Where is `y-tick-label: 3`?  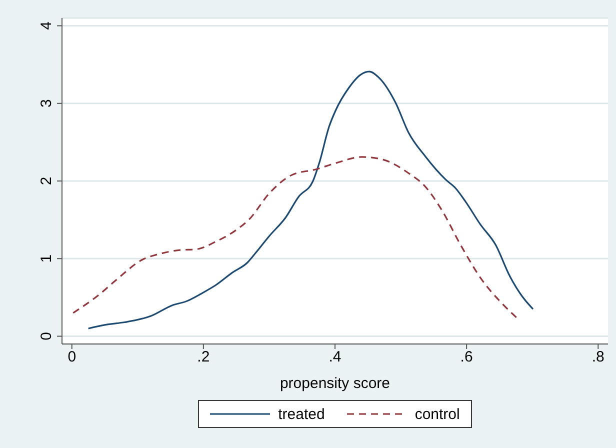
y-tick-label: 3 is located at coordinates (46, 103).